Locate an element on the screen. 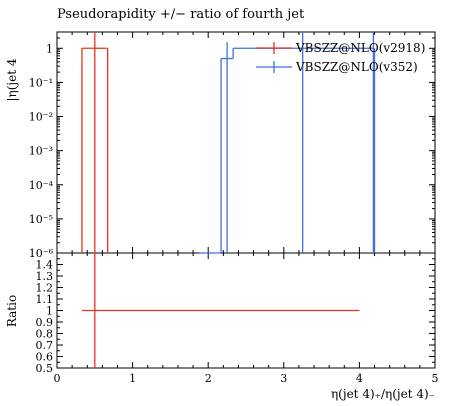  ratio-tick-label: 0.5 is located at coordinates (45, 368).